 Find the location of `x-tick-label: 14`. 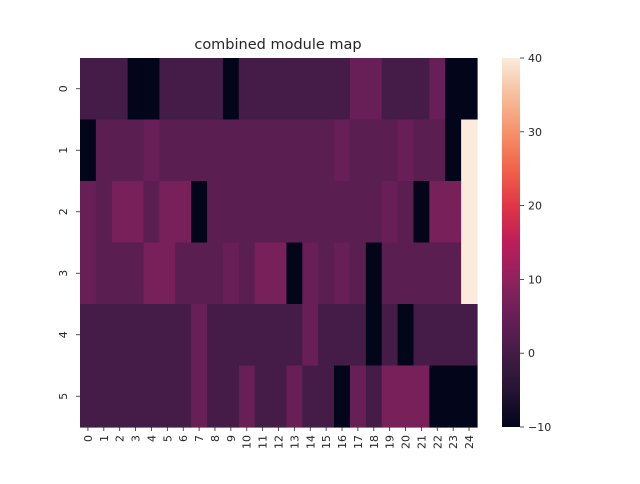

x-tick-label: 14 is located at coordinates (310, 442).